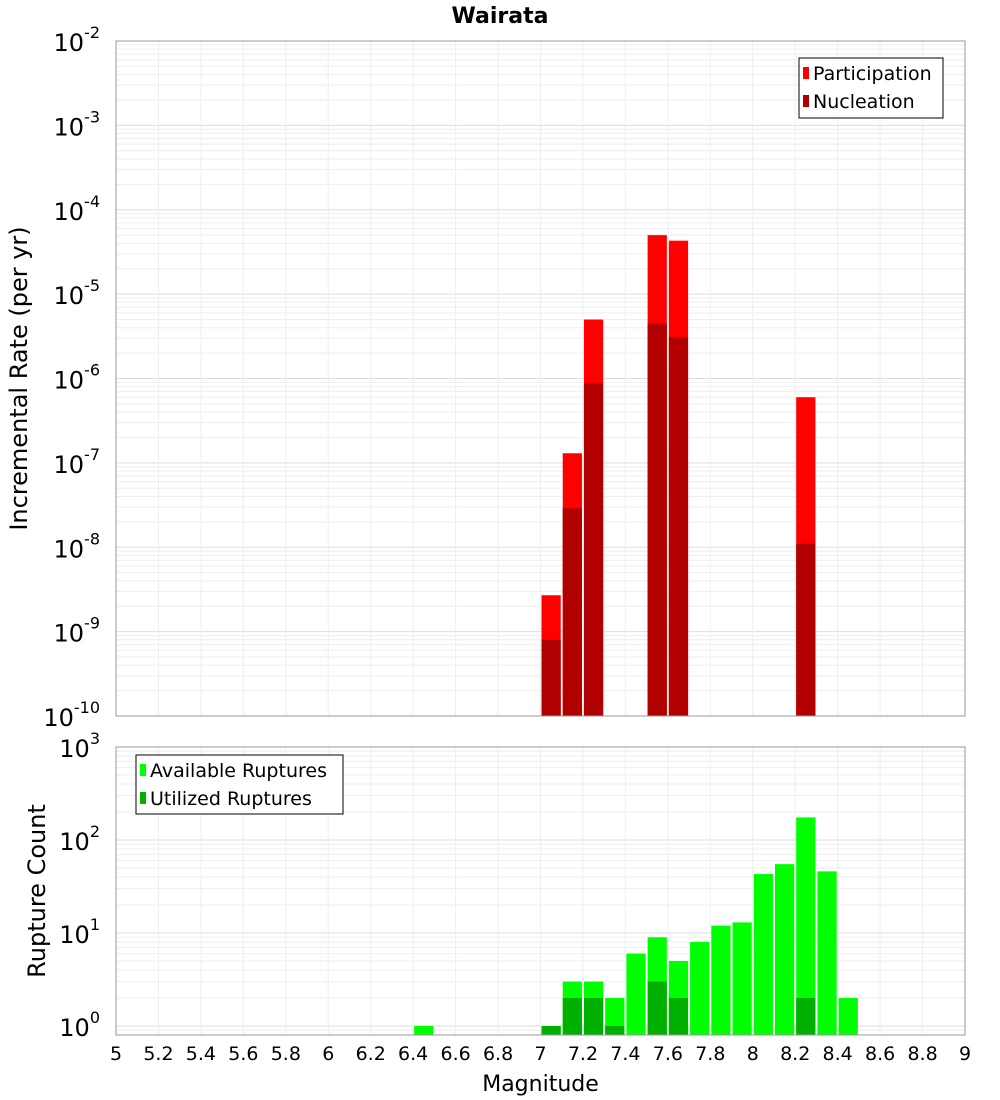 This screenshot has height=1100, width=1000. What do you see at coordinates (79, 1025) in the screenshot?
I see `y-tick-label: 10⁰` at bounding box center [79, 1025].